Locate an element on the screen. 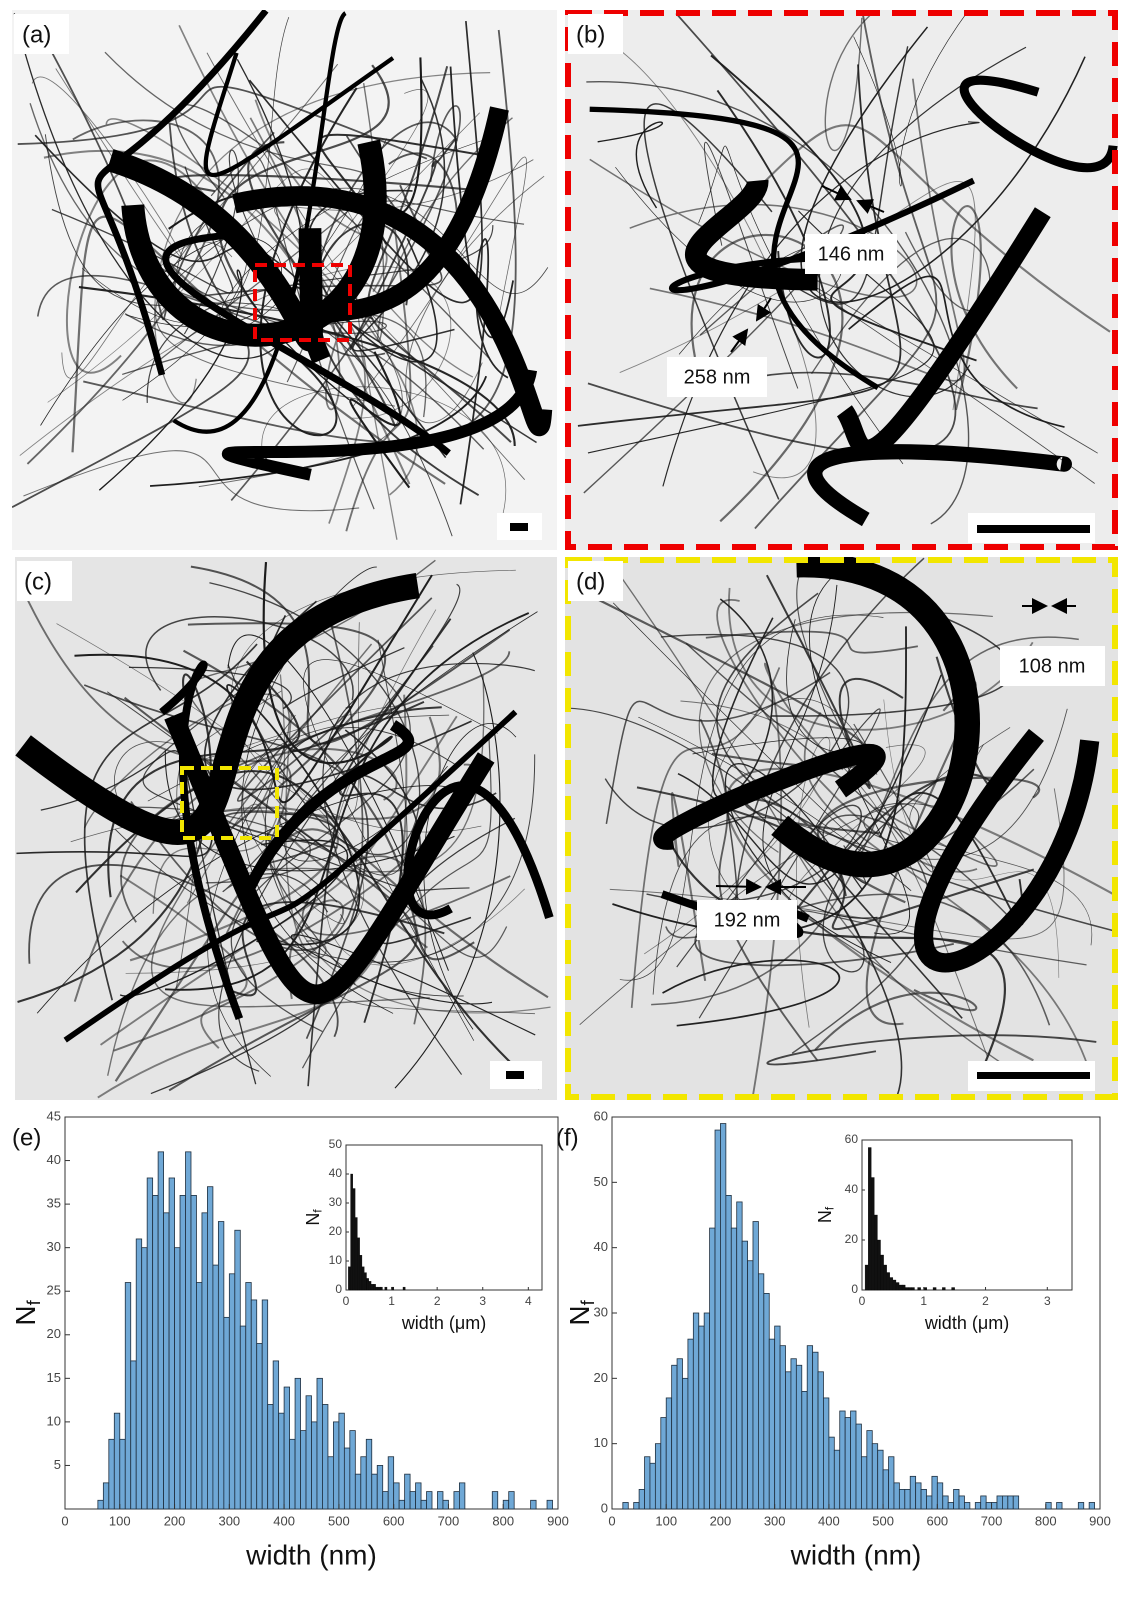 This screenshot has height=1599, width=1133. y-tick-label: 20 is located at coordinates (336, 1231).